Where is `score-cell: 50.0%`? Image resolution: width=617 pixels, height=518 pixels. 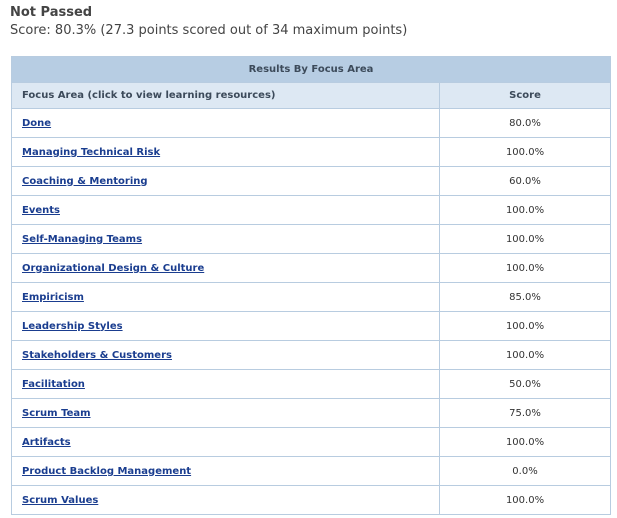 score-cell: 50.0% is located at coordinates (525, 384).